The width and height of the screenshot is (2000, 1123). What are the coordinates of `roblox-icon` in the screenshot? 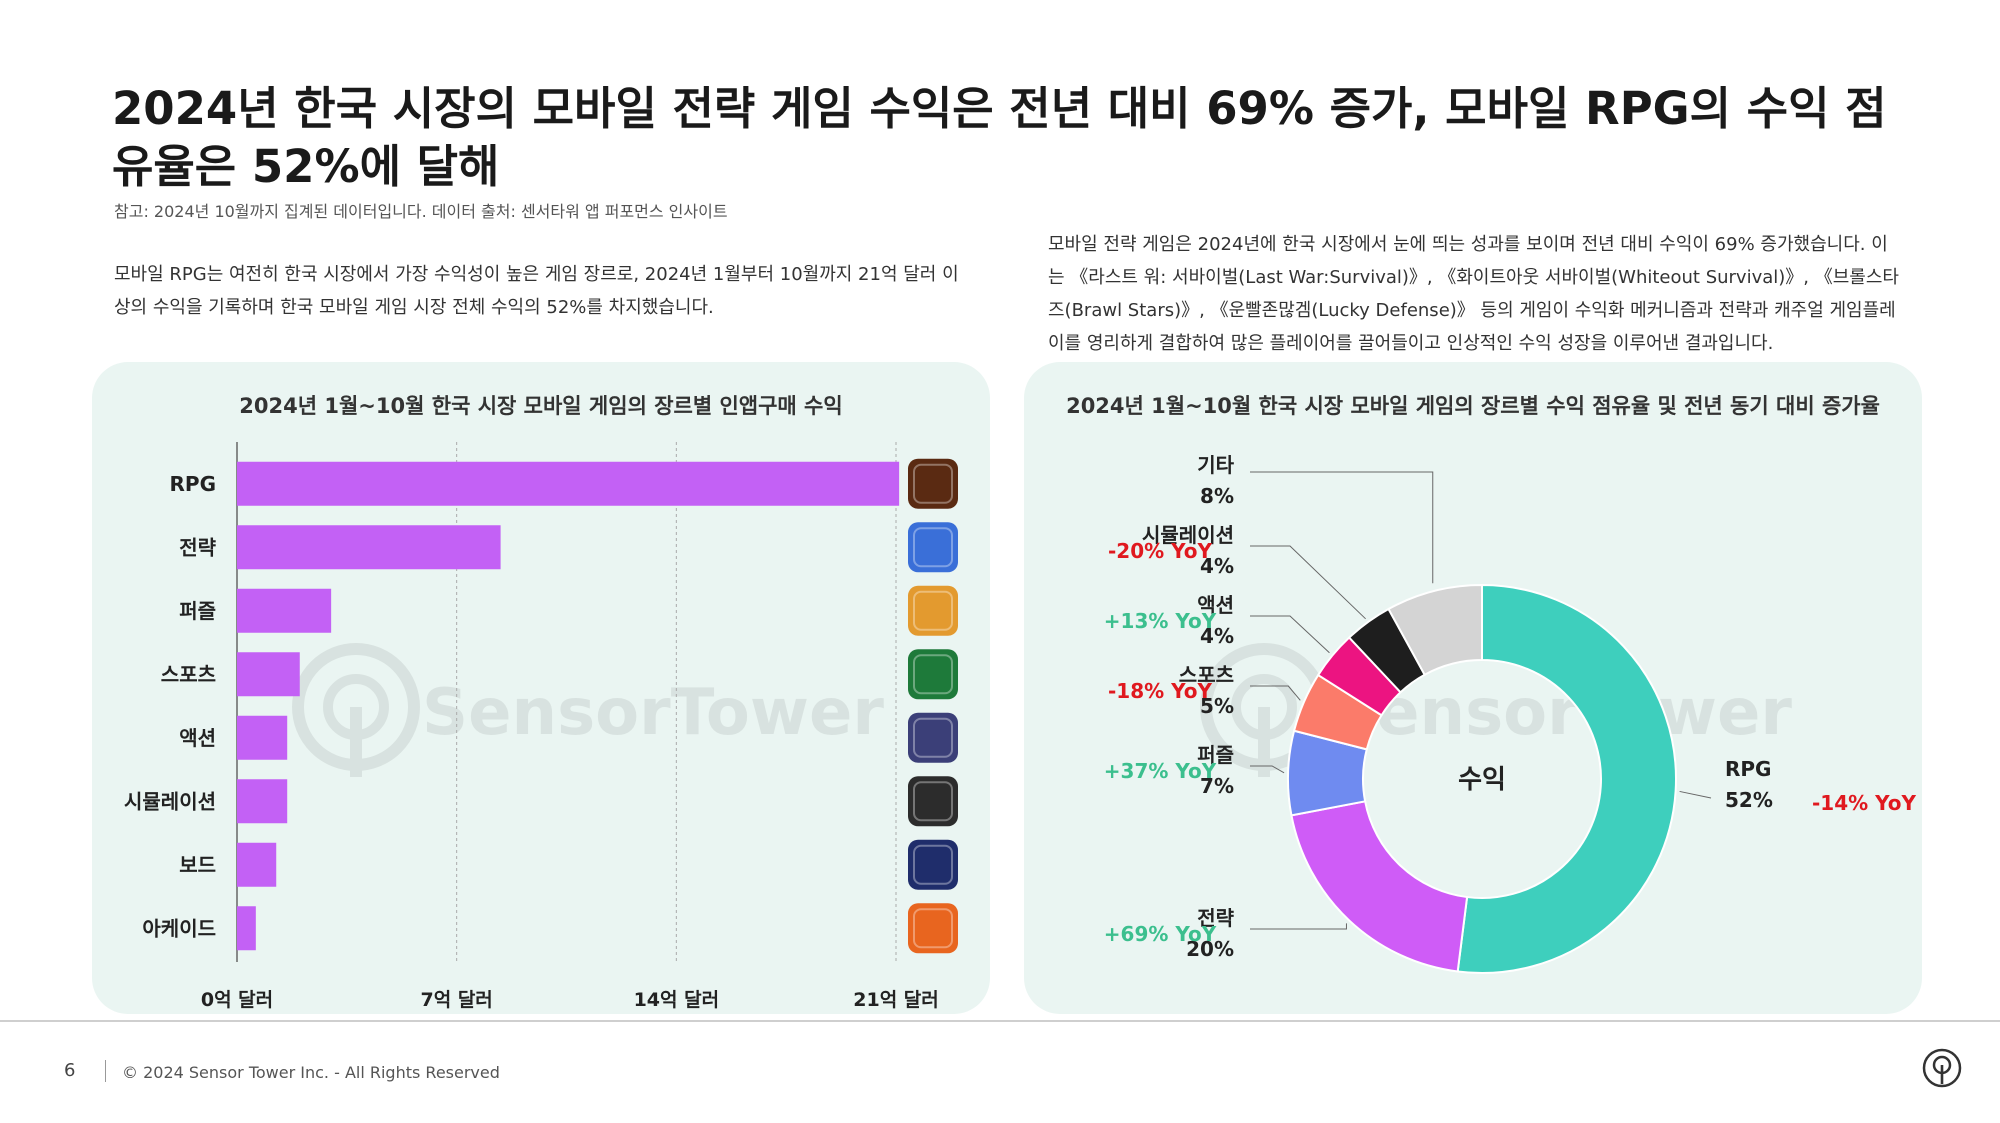 It's located at (933, 801).